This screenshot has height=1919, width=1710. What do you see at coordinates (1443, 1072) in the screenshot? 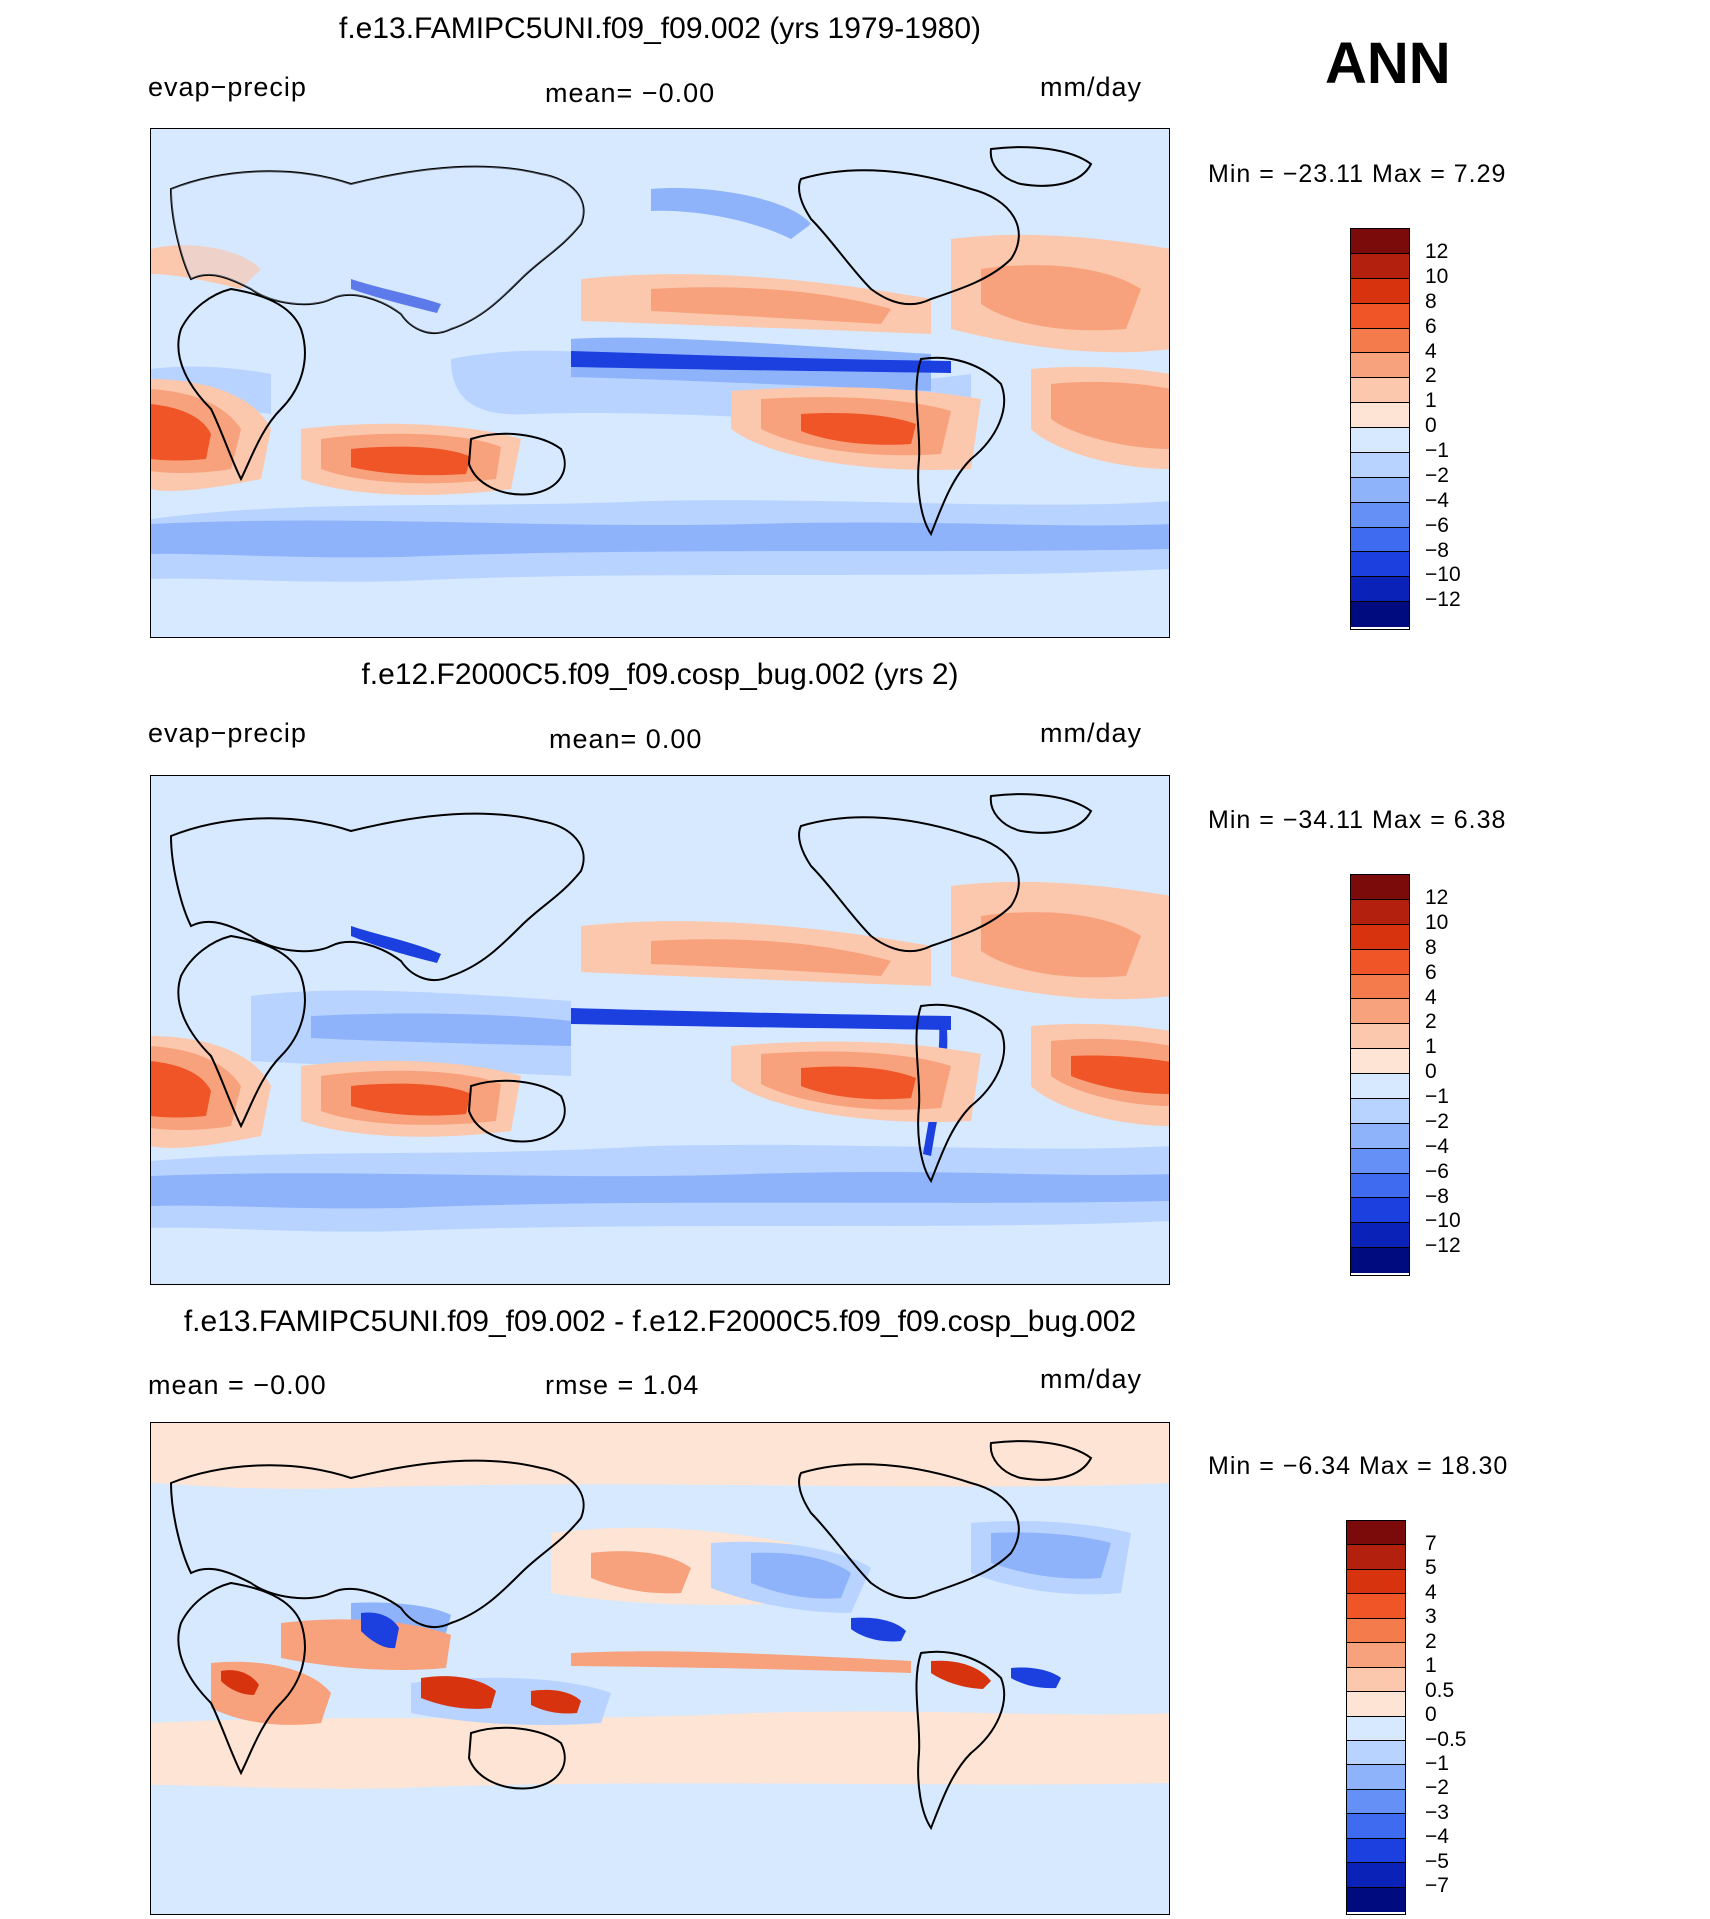
I see `panel-2-colorbar-ticks: 12 10 8 6 4 2 1 0 −1 −2 −4 −6 −8 −10 −12` at bounding box center [1443, 1072].